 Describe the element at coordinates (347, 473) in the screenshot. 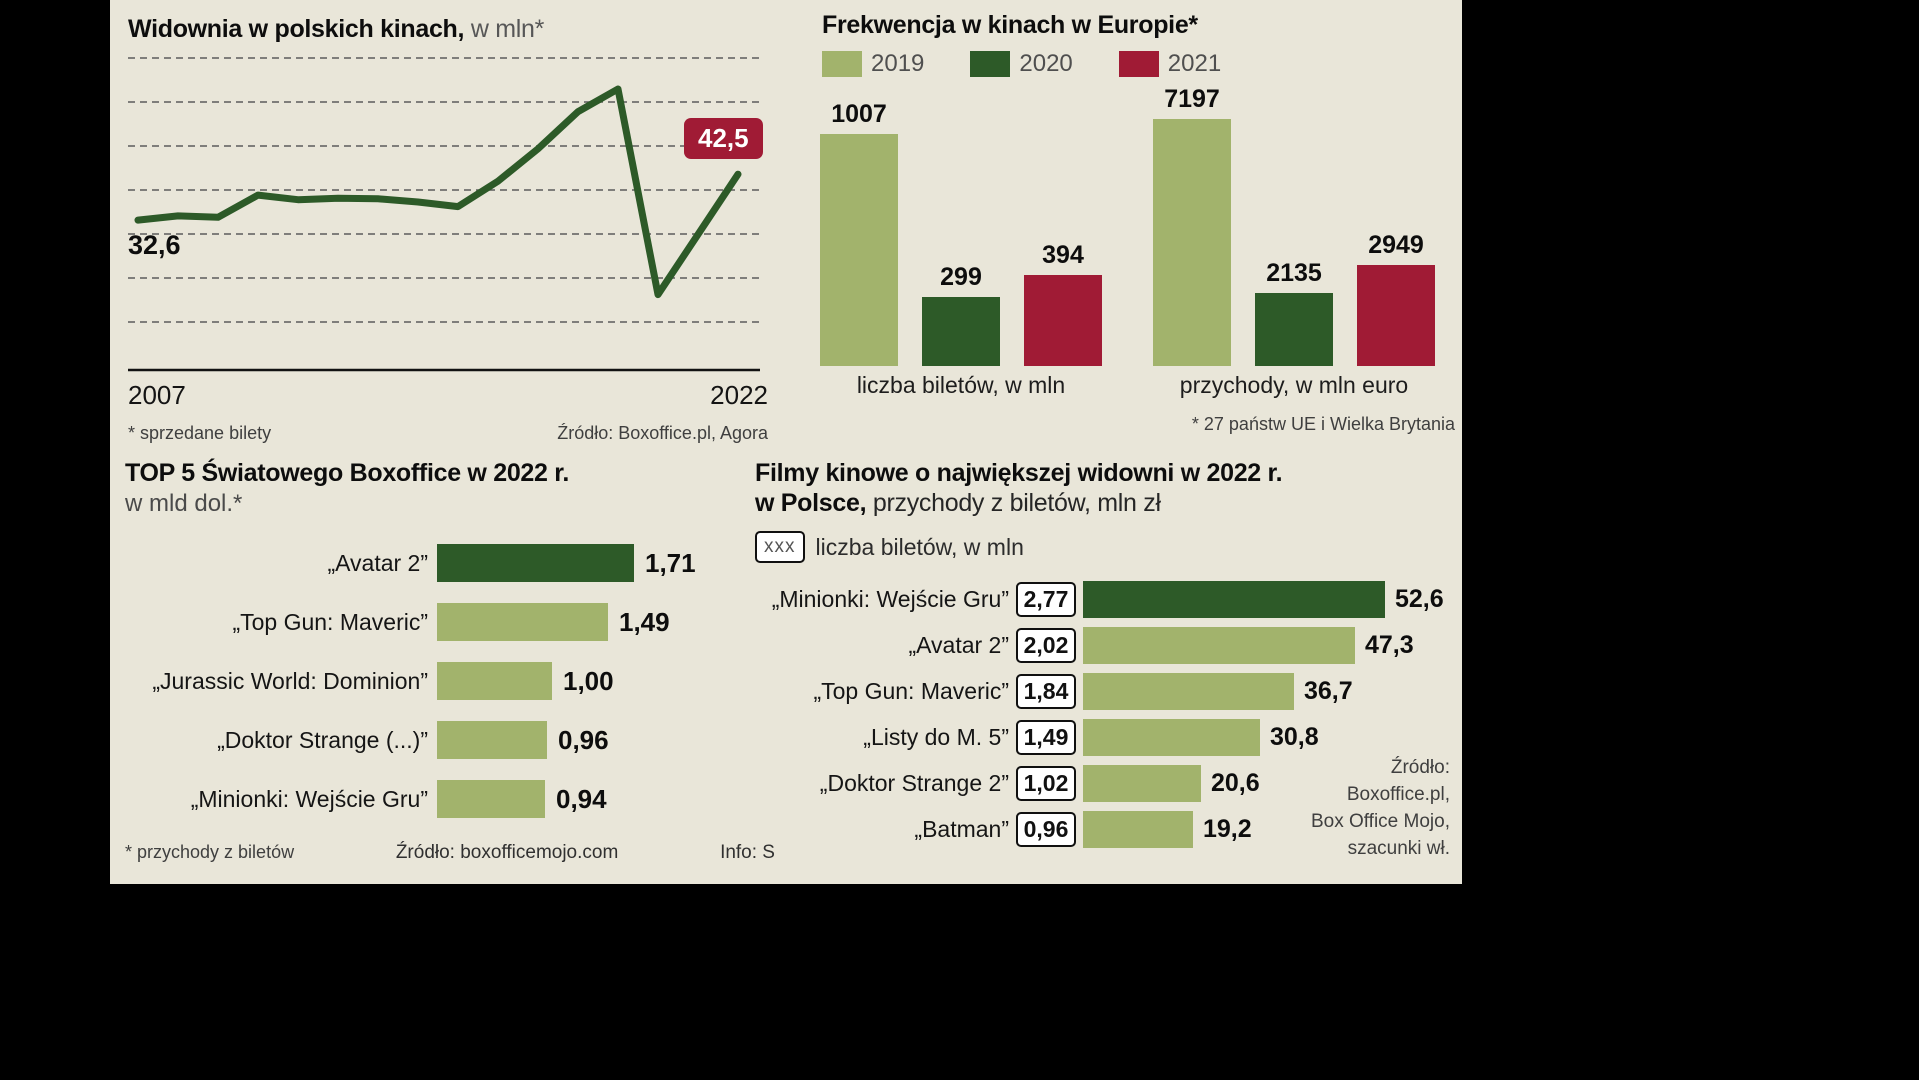

I see `top5-title: TOP 5 Światowego Boxoffice w 2022 r.` at that location.